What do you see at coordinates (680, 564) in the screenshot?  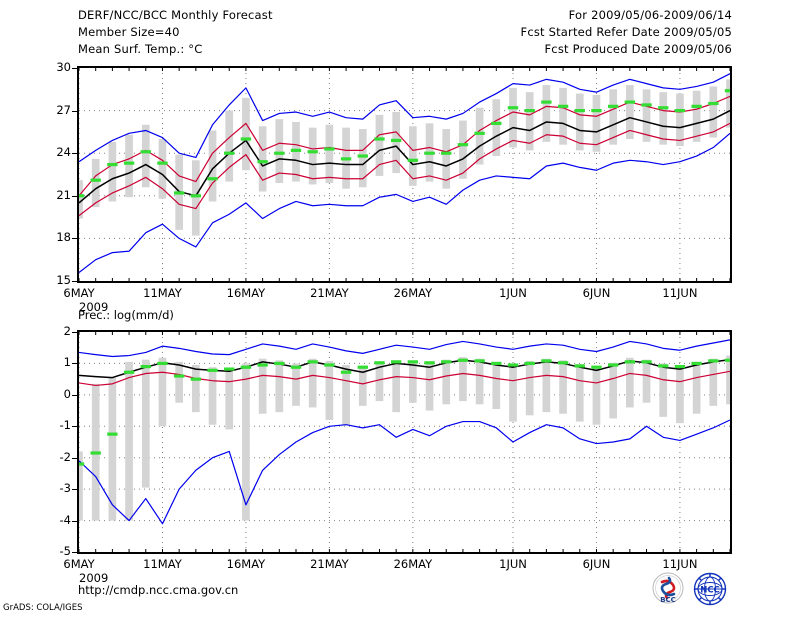 I see `prec-x-tick-label: 11JUN` at bounding box center [680, 564].